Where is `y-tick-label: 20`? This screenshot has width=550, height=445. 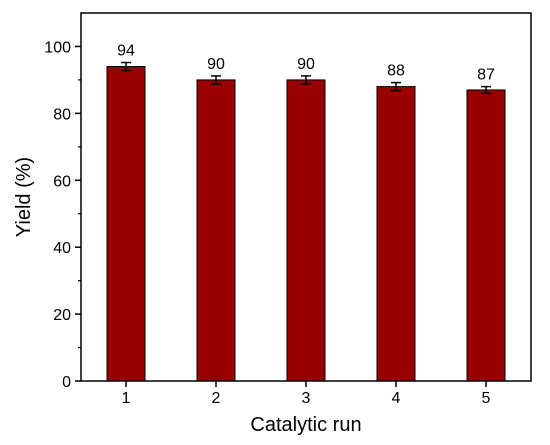 y-tick-label: 20 is located at coordinates (62, 315).